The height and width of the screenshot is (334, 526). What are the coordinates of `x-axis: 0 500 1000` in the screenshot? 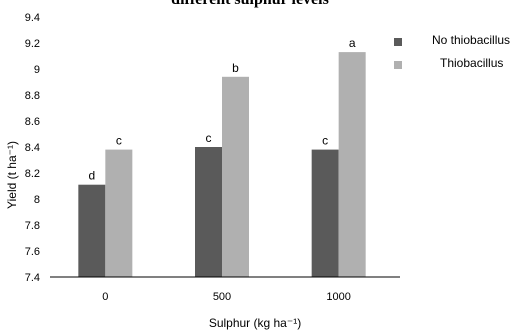 It's located at (226, 297).